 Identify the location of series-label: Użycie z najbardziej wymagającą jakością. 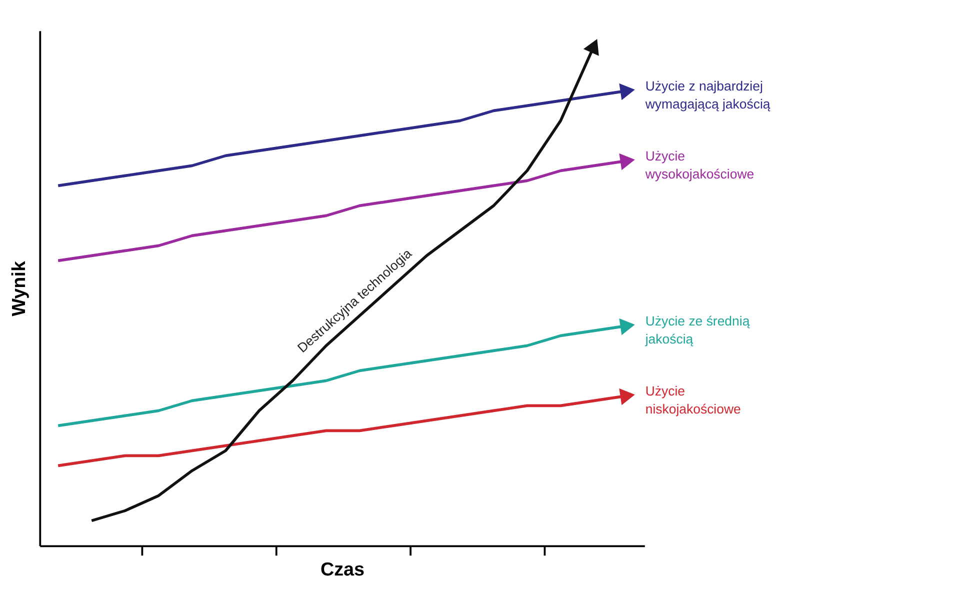
(707, 95).